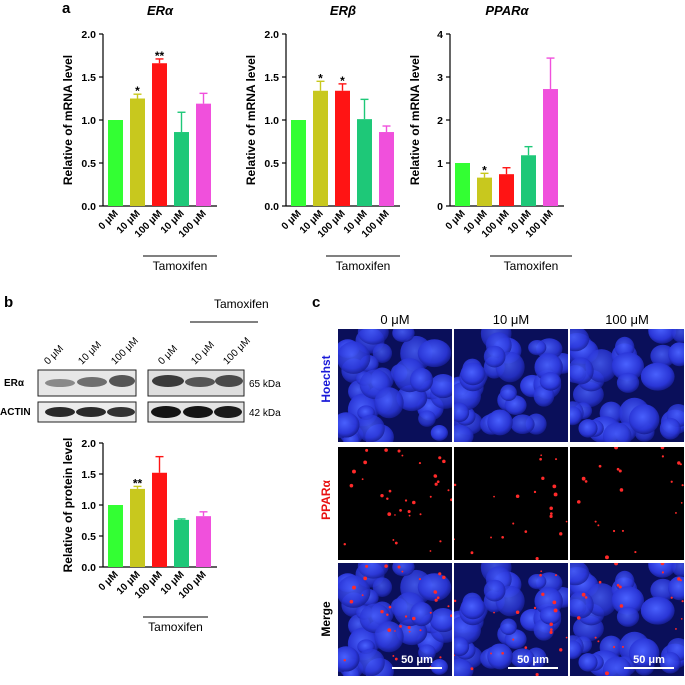  What do you see at coordinates (68, 120) in the screenshot?
I see `y-axis-label: Relative of mRNA level` at bounding box center [68, 120].